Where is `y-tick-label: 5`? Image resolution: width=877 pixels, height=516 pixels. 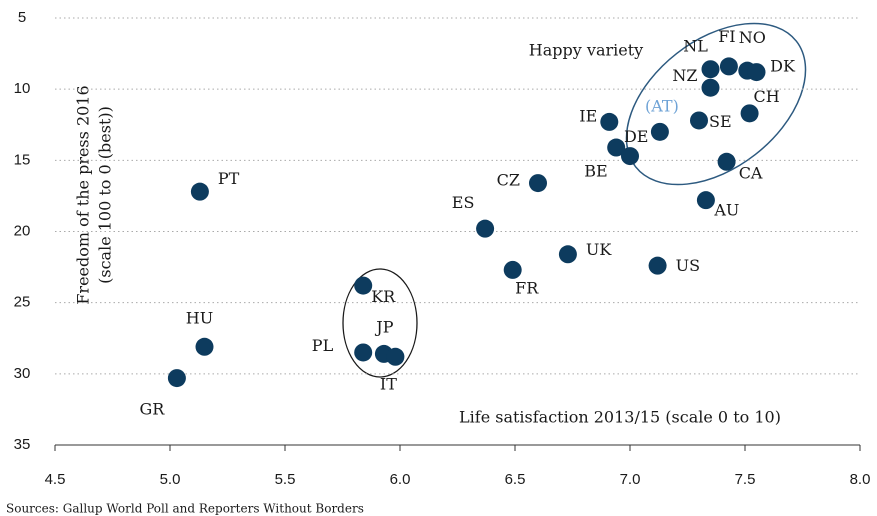 y-tick-label: 5 is located at coordinates (22, 17).